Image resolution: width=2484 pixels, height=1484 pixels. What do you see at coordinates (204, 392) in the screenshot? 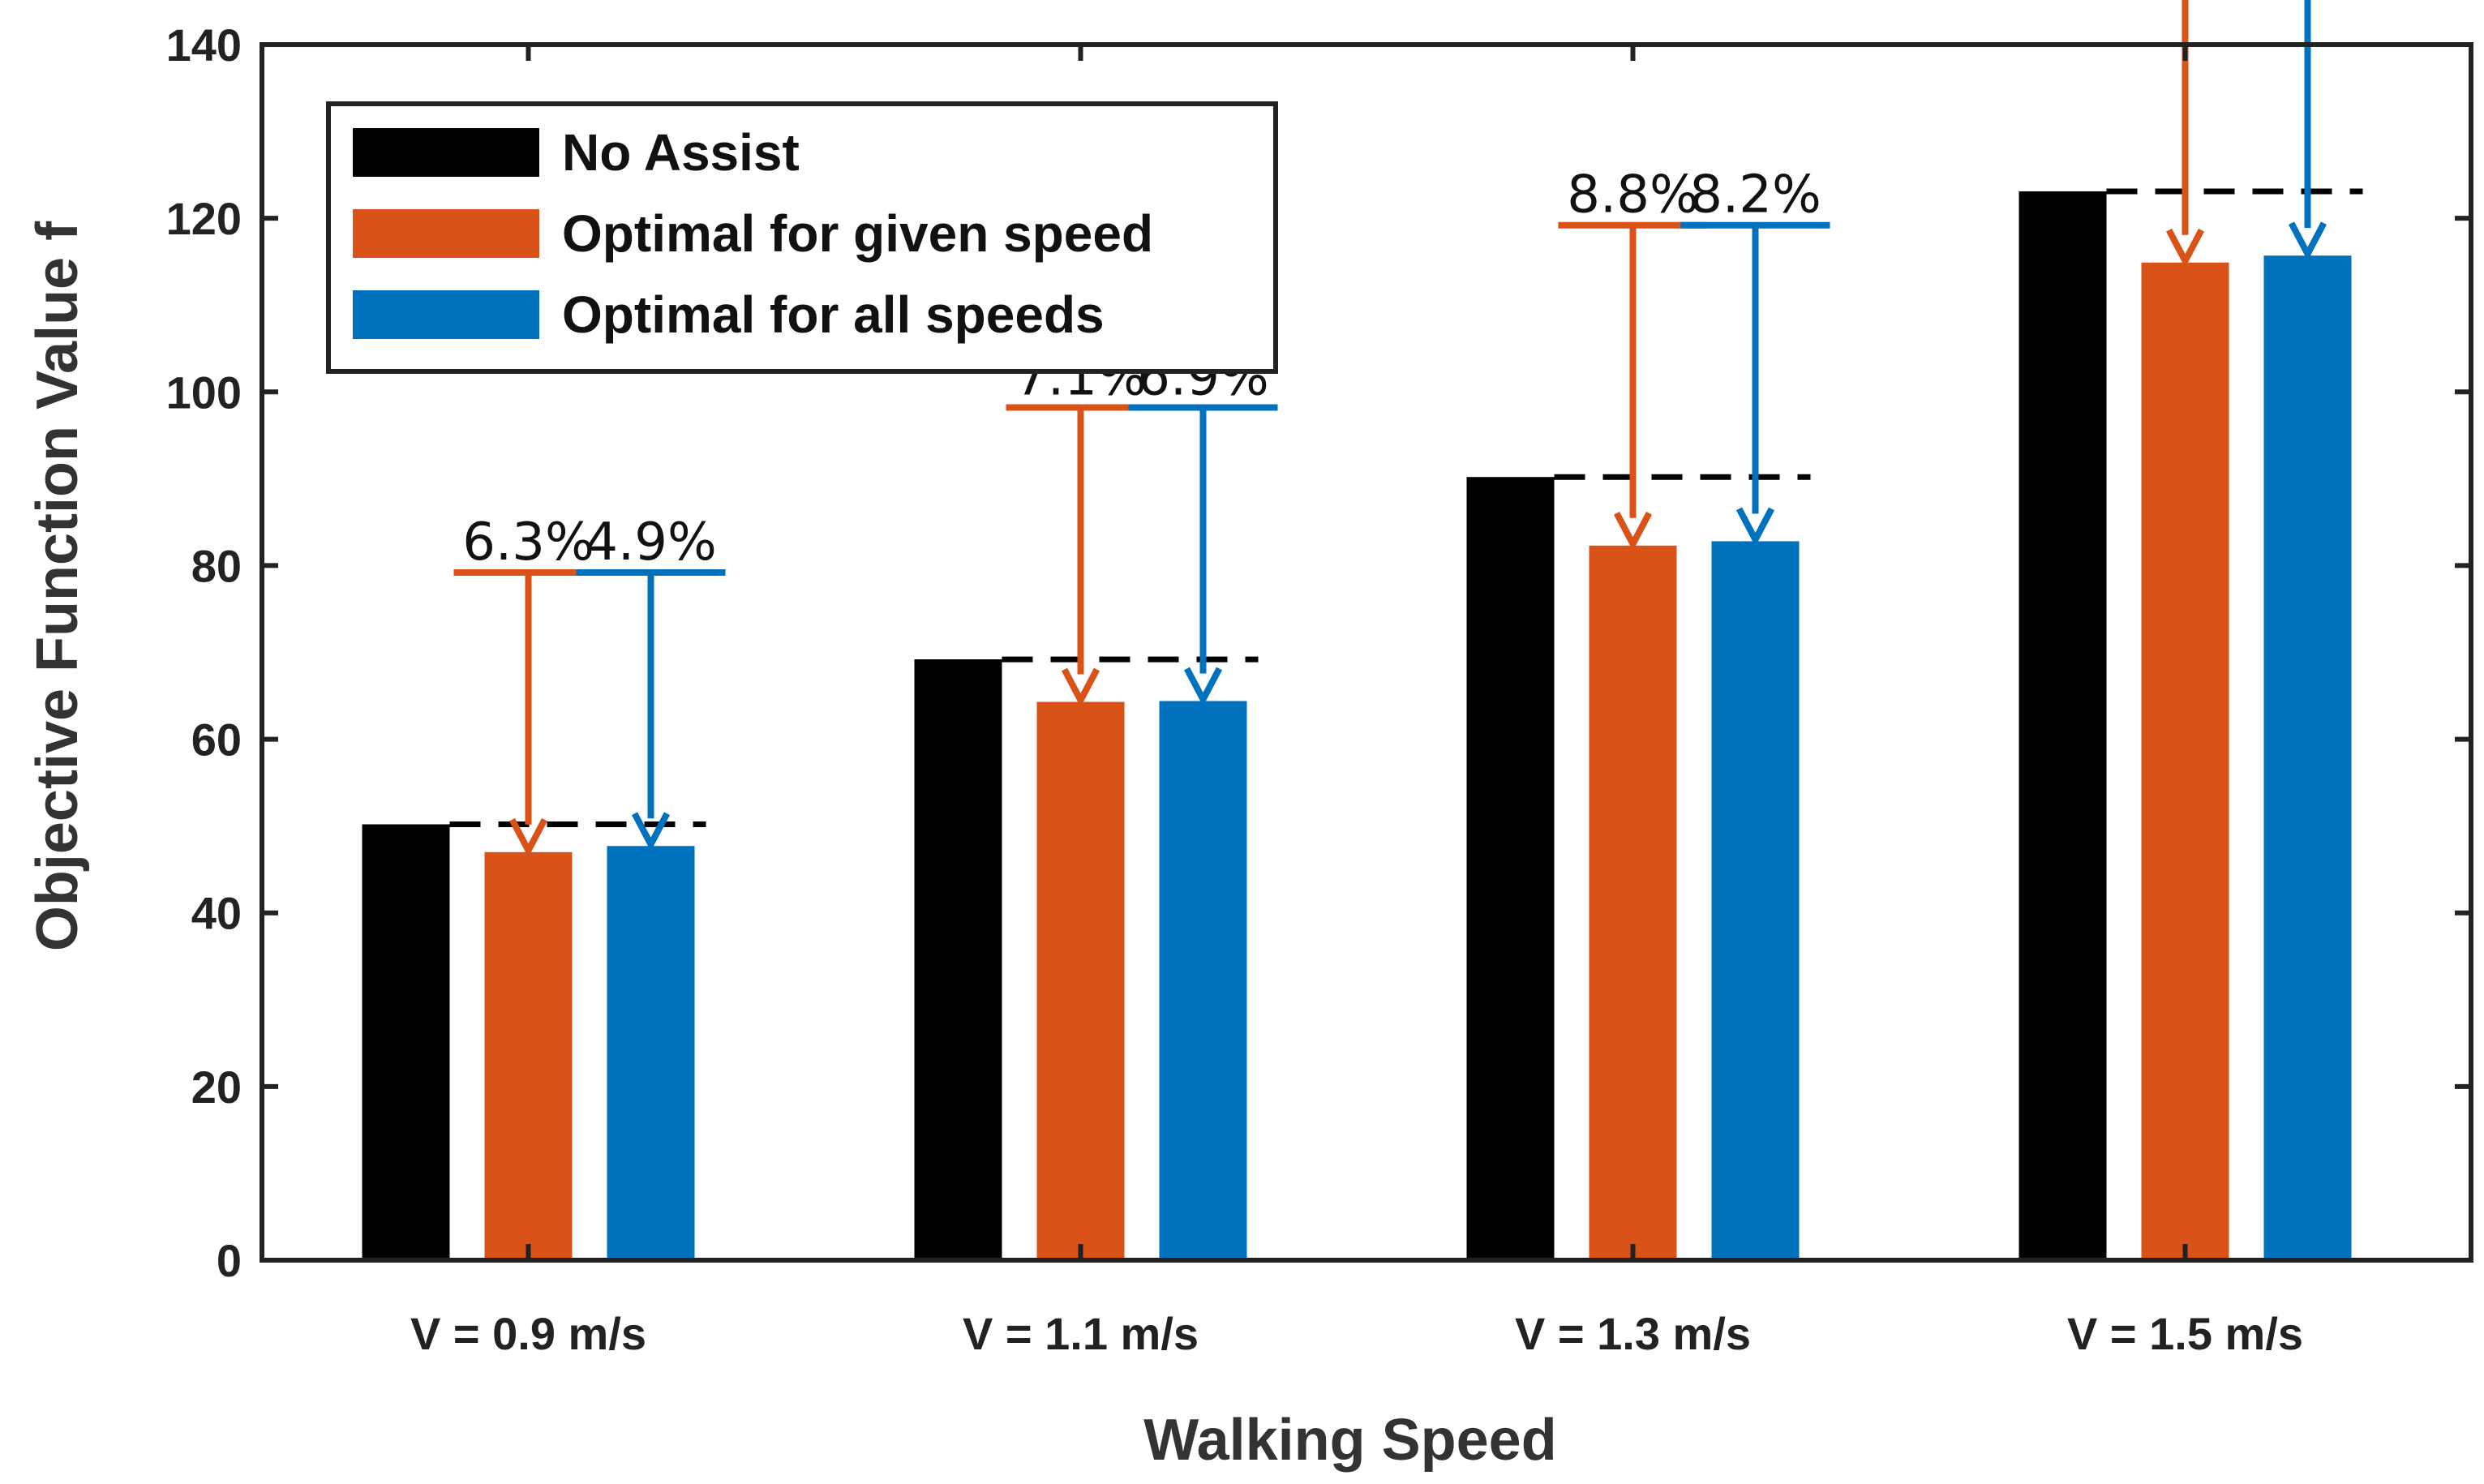
I see `y-tick-label-5: 100` at bounding box center [204, 392].